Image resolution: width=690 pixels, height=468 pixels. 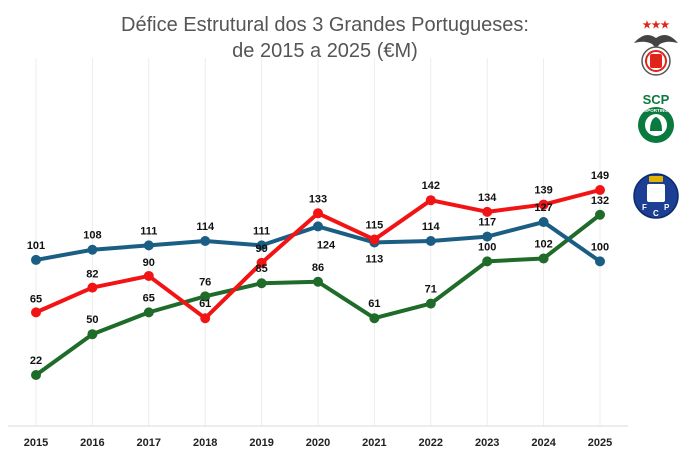 What do you see at coordinates (205, 443) in the screenshot?
I see `x-tick-label: 2018` at bounding box center [205, 443].